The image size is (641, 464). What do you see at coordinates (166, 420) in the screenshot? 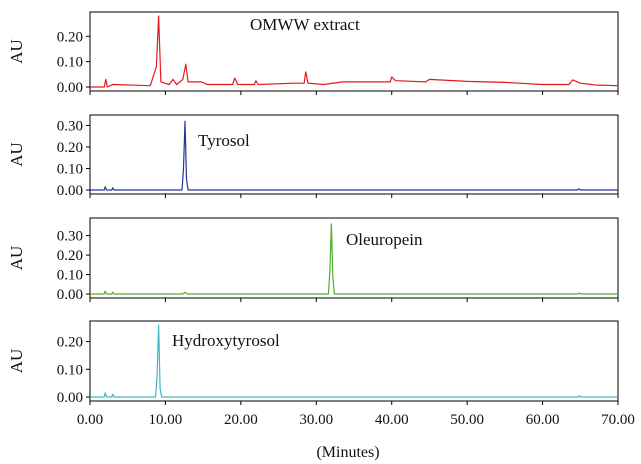
I see `x-tick-label: 10.00` at bounding box center [166, 420].